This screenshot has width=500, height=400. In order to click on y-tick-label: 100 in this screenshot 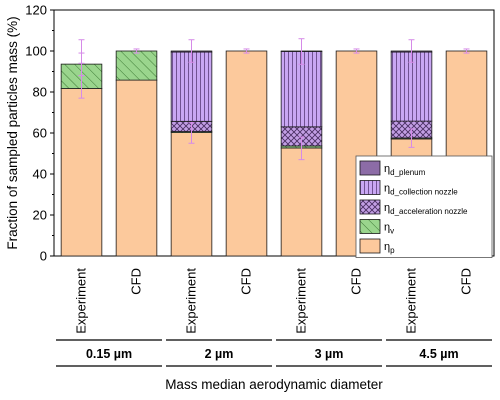, I will do `click(36, 51)`.